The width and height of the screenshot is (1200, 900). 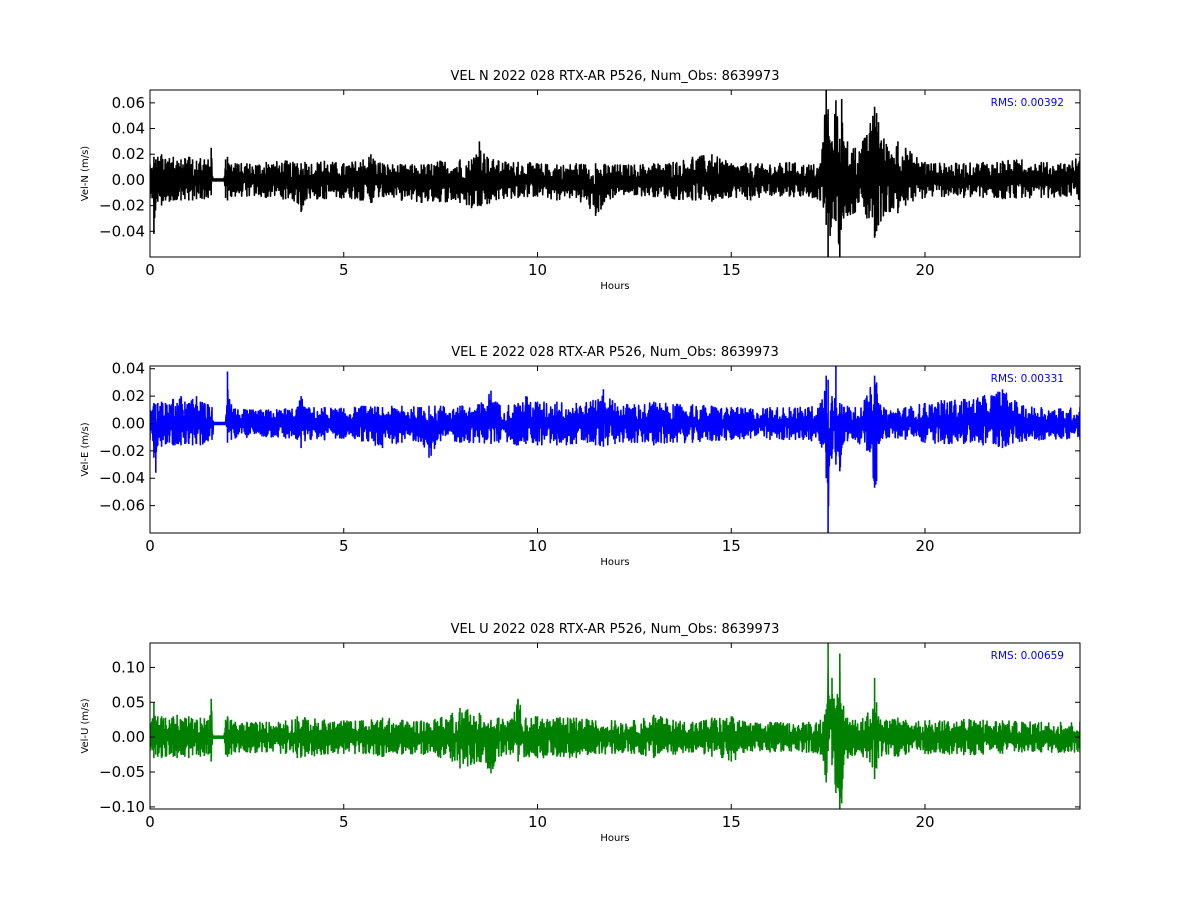 I want to click on y-axis-label-up: Vel-U (m/s), so click(x=85, y=725).